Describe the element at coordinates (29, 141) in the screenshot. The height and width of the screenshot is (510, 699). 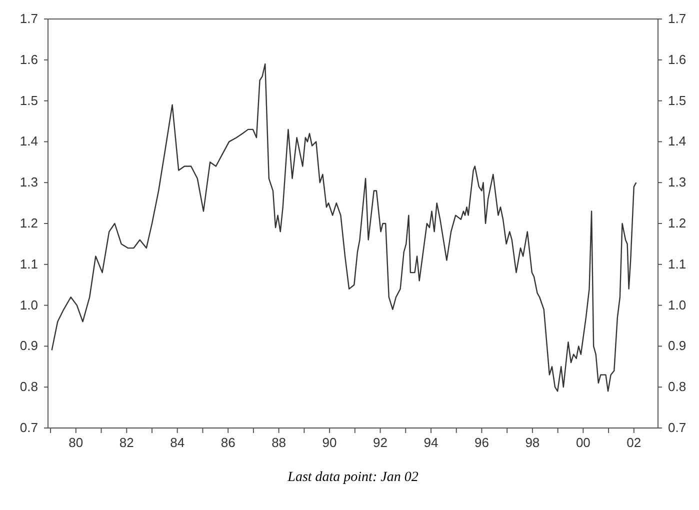
I see `y-tick-label: 1.4` at that location.